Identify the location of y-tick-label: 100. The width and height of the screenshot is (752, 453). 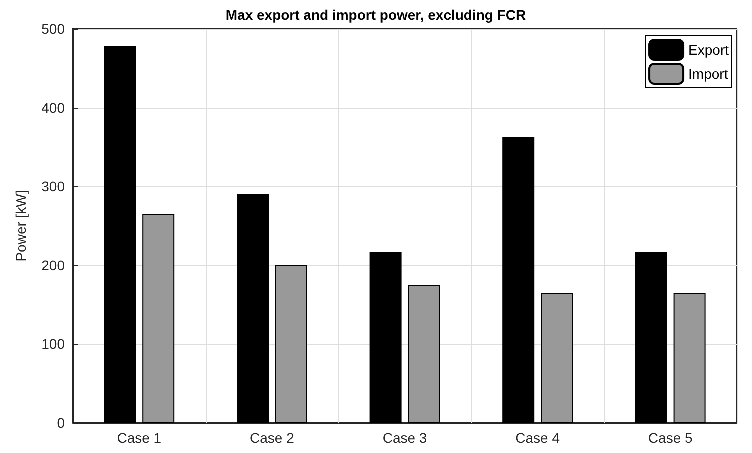
(54, 344).